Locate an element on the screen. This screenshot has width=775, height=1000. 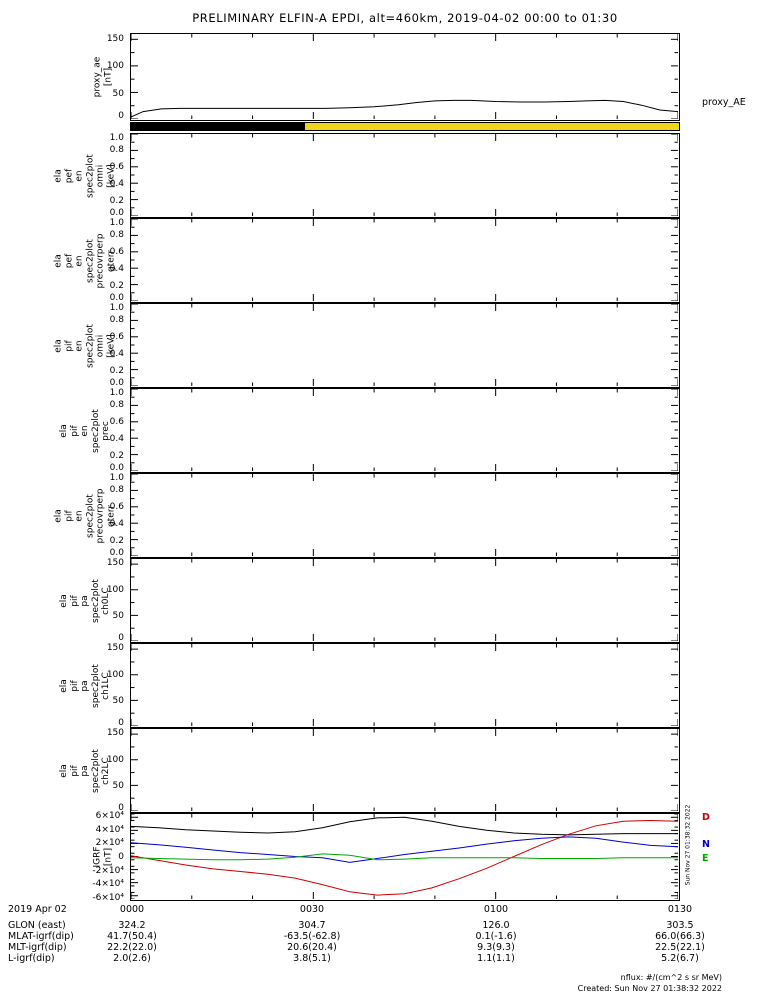
footer-row-label: L-igrf(dip) is located at coordinates (31, 958).